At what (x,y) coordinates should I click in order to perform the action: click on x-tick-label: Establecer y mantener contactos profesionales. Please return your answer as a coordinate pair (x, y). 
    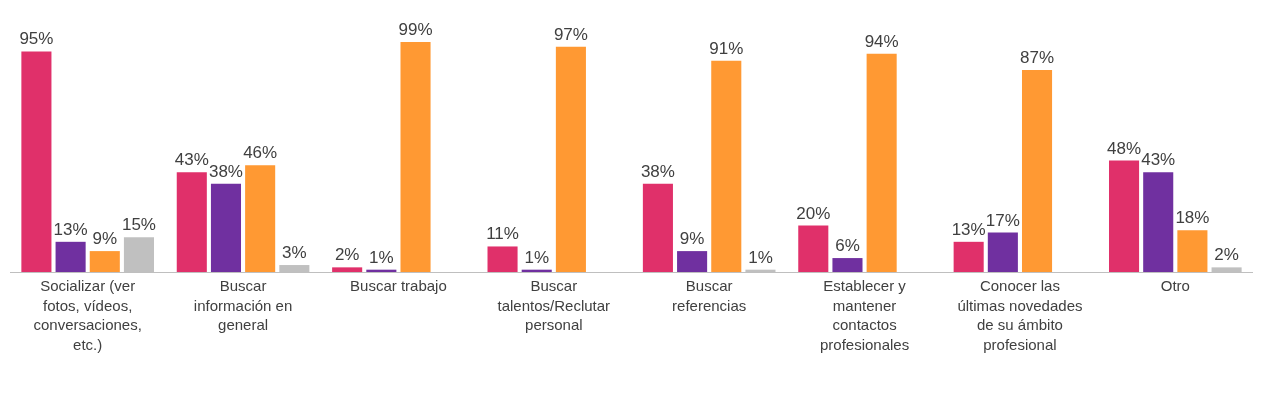
    Looking at the image, I should click on (864, 315).